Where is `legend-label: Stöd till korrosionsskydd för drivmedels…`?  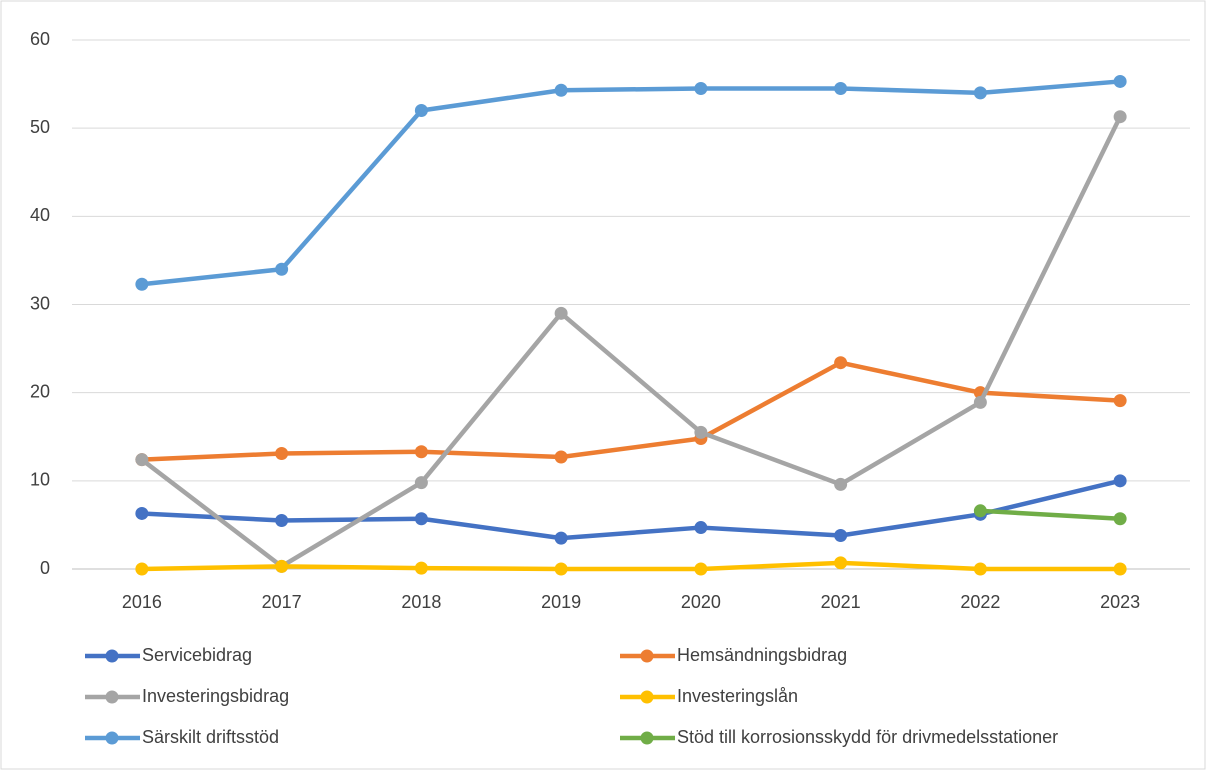 legend-label: Stöd till korrosionsskydd för drivmedels… is located at coordinates (867, 737).